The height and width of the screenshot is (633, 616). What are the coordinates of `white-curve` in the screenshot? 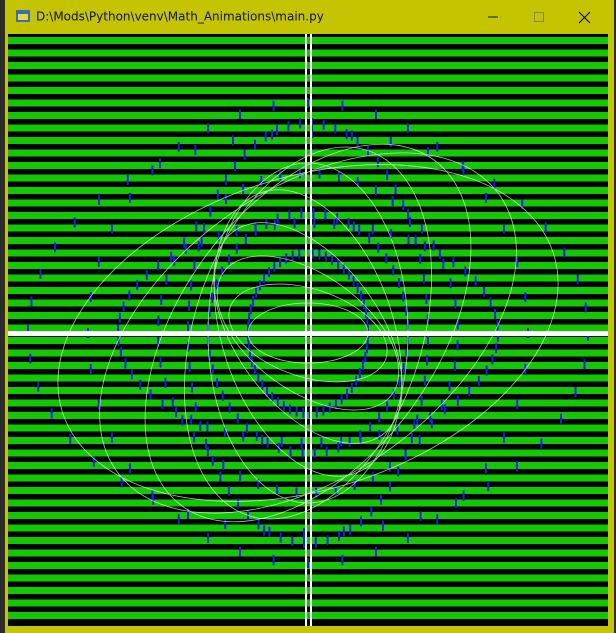 It's located at (308, 333).